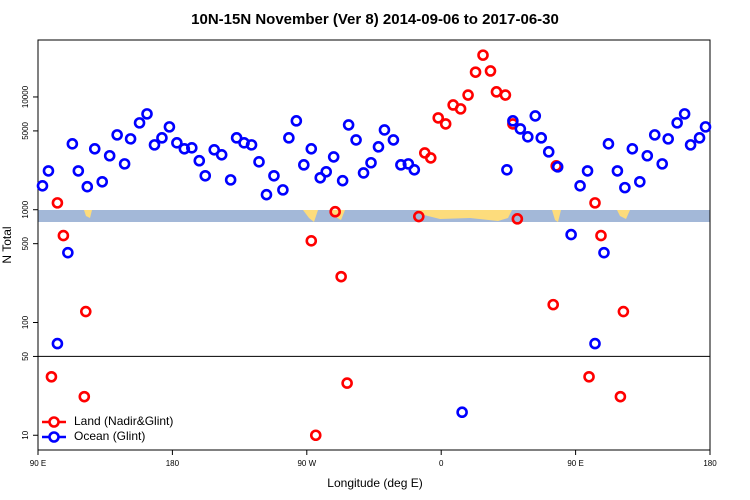  What do you see at coordinates (25, 322) in the screenshot?
I see `y-tick-label: 100` at bounding box center [25, 322].